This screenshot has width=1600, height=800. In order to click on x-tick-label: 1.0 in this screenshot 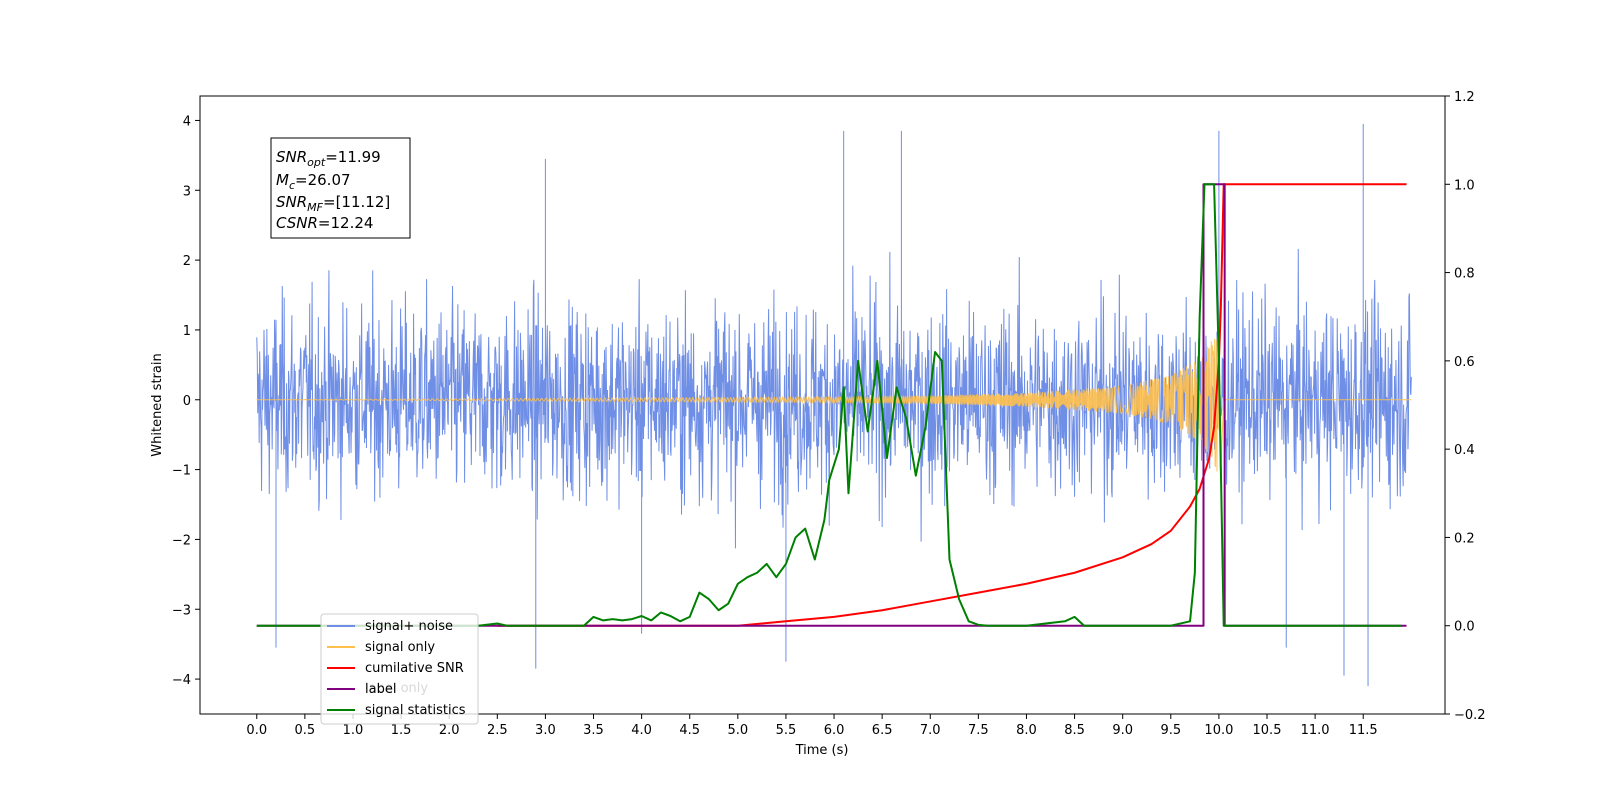, I will do `click(353, 730)`.